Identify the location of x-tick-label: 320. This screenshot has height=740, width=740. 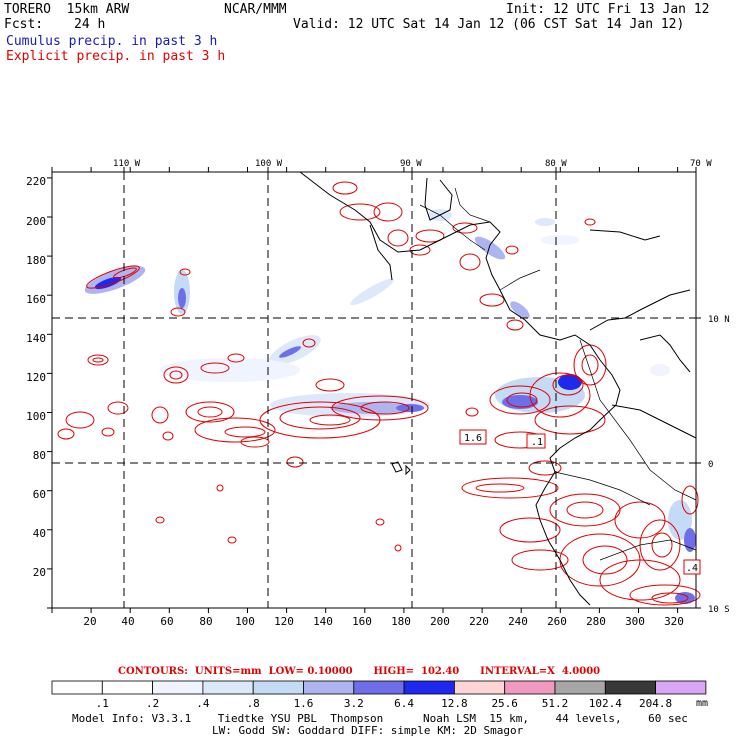
(674, 621).